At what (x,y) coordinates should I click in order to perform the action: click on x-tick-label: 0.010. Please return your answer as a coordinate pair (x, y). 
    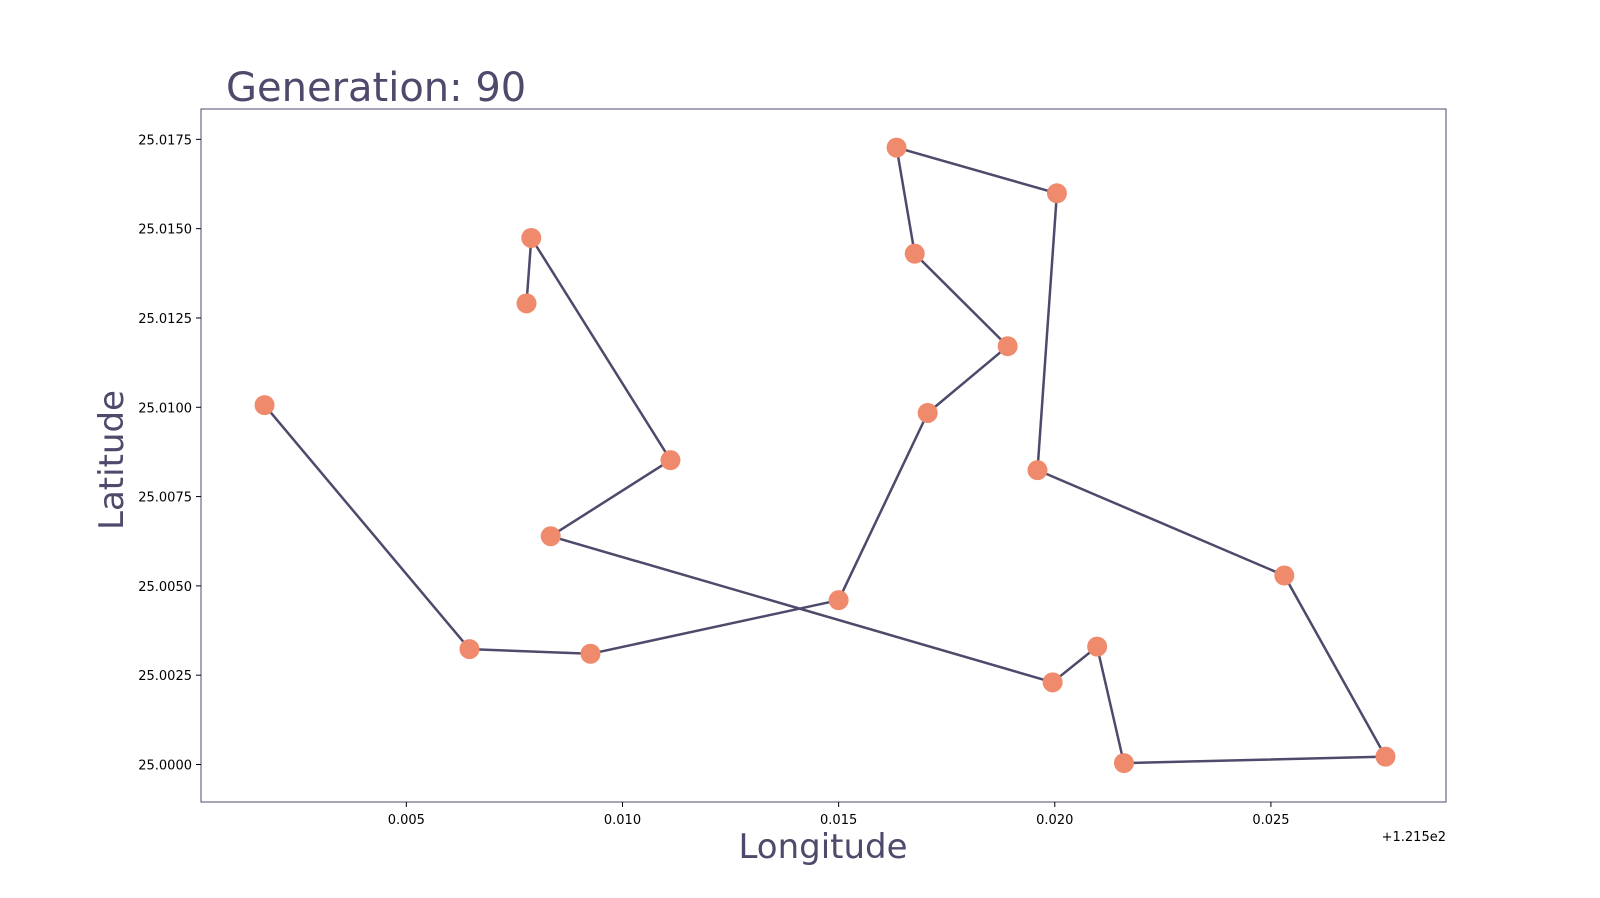
    Looking at the image, I should click on (622, 820).